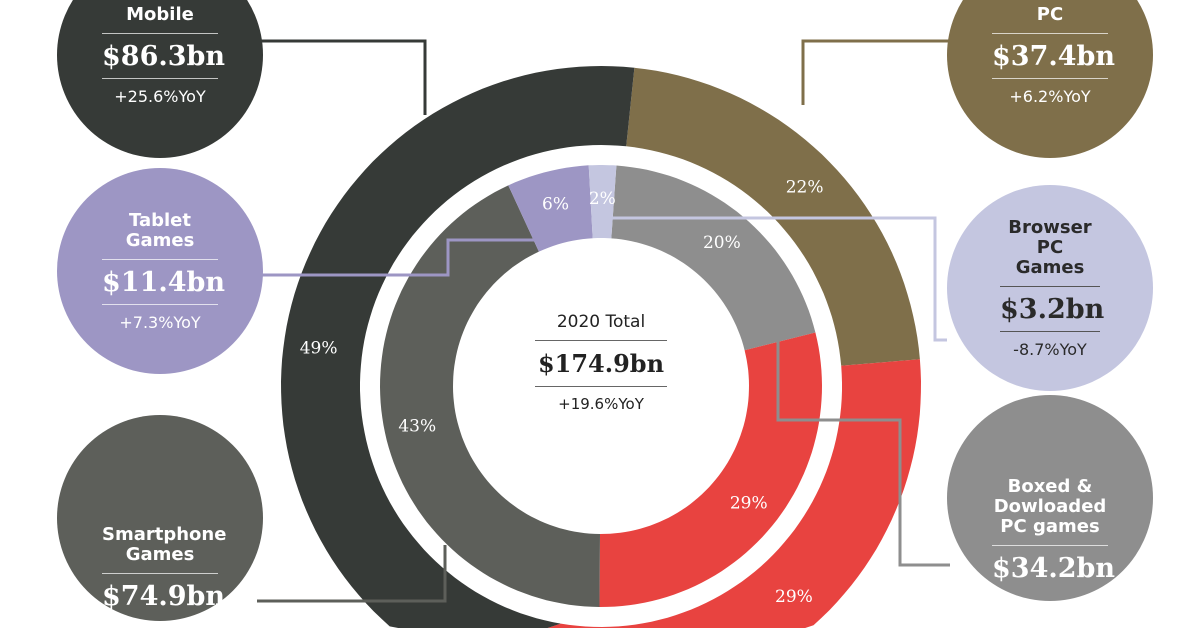  I want to click on center-value: $174.9bn, so click(601, 364).